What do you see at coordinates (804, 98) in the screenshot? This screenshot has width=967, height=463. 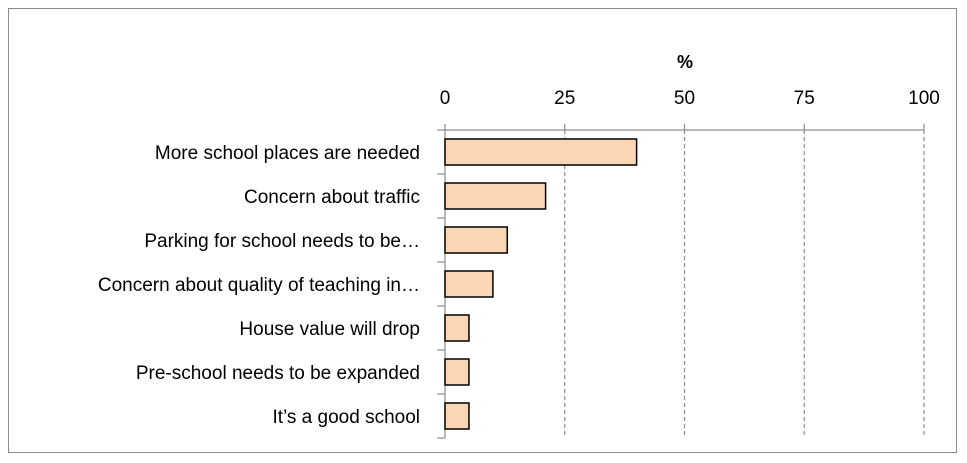 I see `x-tick-label: 75` at bounding box center [804, 98].